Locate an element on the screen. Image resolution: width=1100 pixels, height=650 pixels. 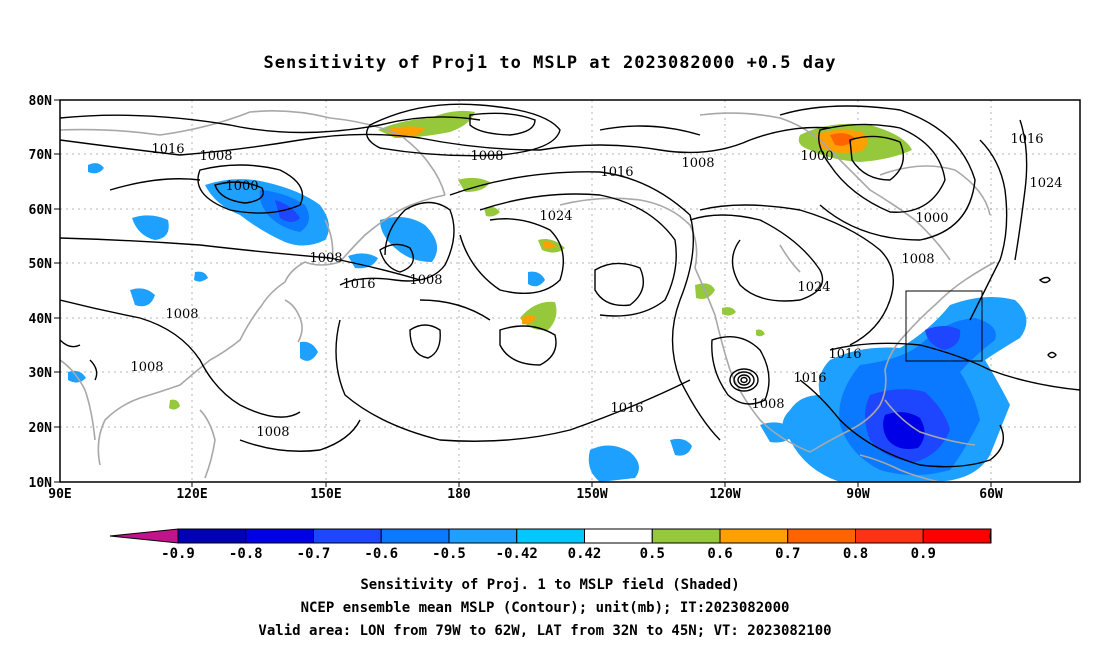
colorbar-arrow-left is located at coordinates (144, 536).